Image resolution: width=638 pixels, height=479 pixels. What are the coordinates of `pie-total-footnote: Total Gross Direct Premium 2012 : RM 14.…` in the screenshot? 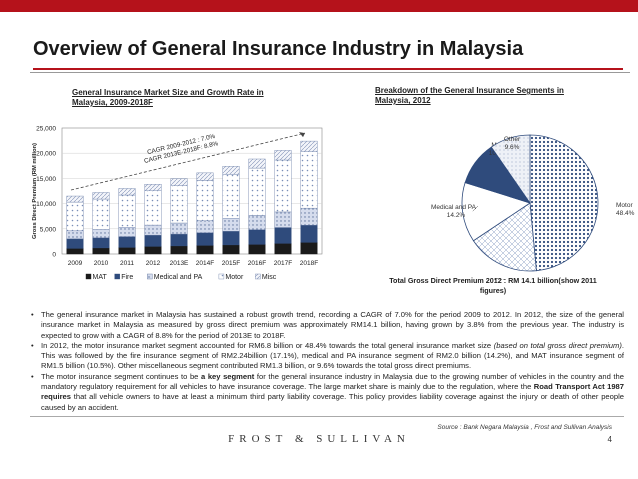 It's located at (493, 286).